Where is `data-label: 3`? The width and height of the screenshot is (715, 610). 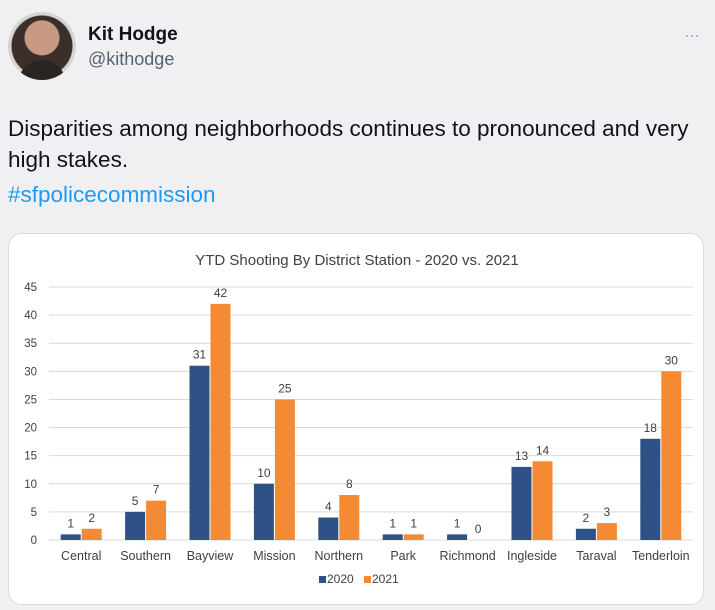
data-label: 3 is located at coordinates (607, 512).